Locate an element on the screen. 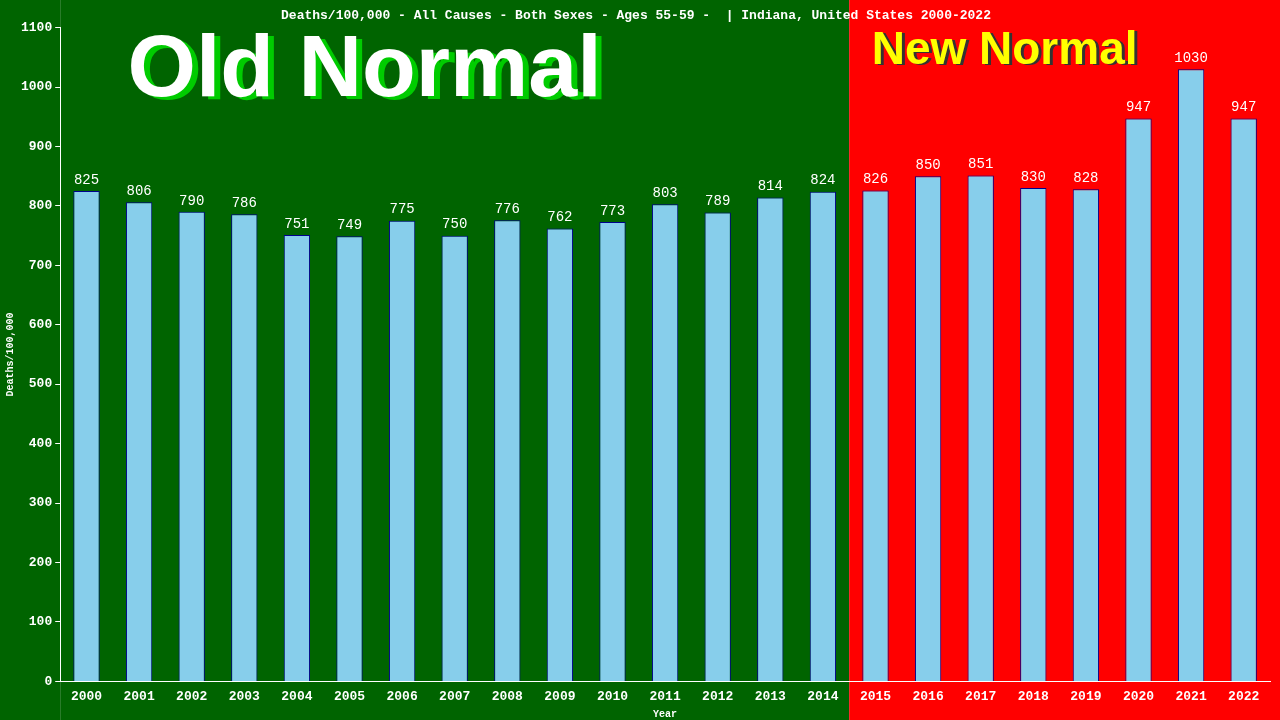 The image size is (1280, 720). data-label: 828 is located at coordinates (1086, 177).